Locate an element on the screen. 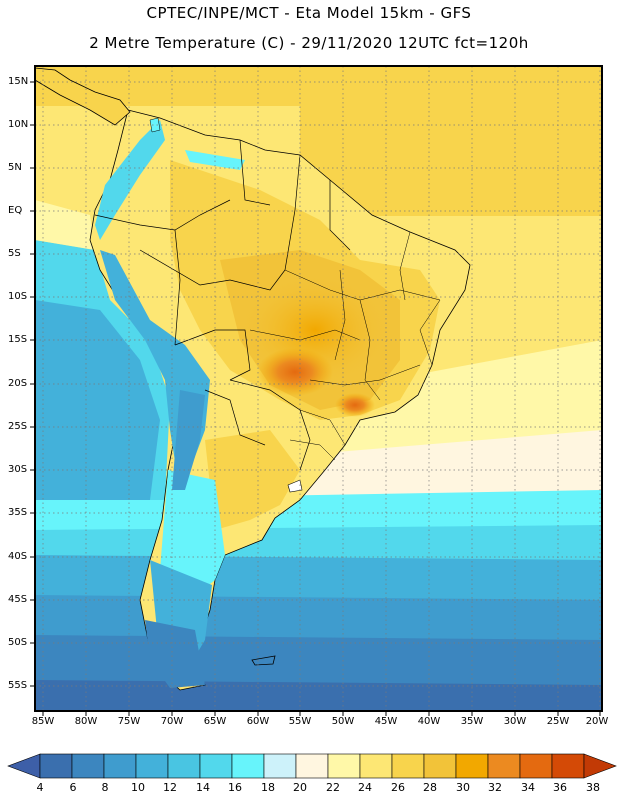 The width and height of the screenshot is (618, 800). lat-label-35s: 35S is located at coordinates (18, 512).